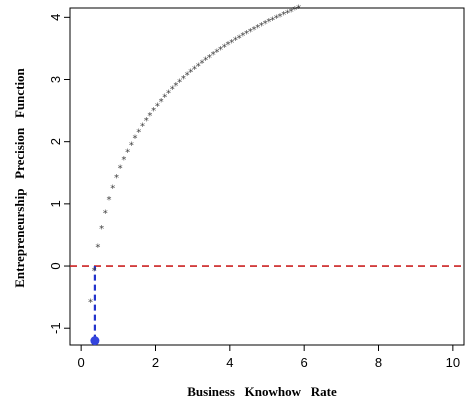 This screenshot has width=474, height=412. What do you see at coordinates (229, 362) in the screenshot?
I see `x-tick-label: 4` at bounding box center [229, 362].